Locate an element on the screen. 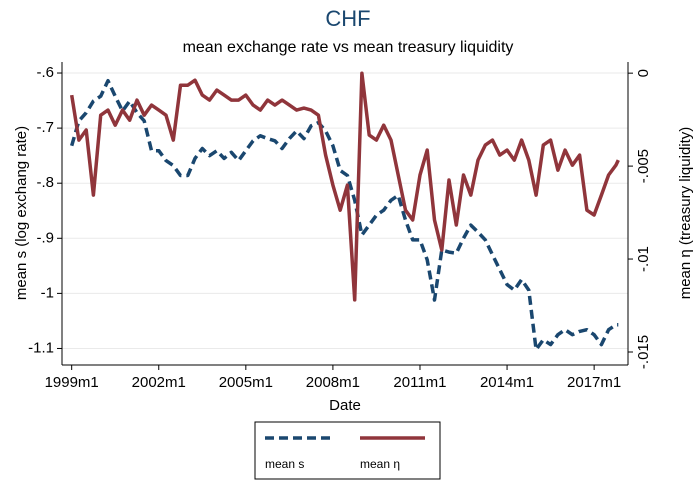 The height and width of the screenshot is (487, 696). y-tick-label: -1 is located at coordinates (47, 292).